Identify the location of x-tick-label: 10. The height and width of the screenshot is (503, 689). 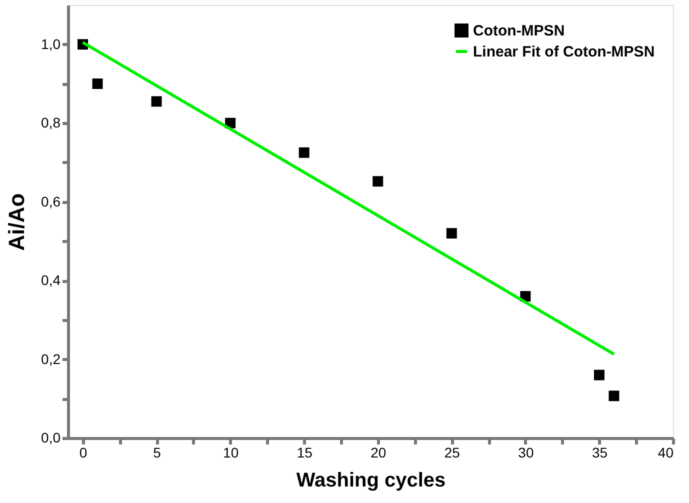
(231, 452).